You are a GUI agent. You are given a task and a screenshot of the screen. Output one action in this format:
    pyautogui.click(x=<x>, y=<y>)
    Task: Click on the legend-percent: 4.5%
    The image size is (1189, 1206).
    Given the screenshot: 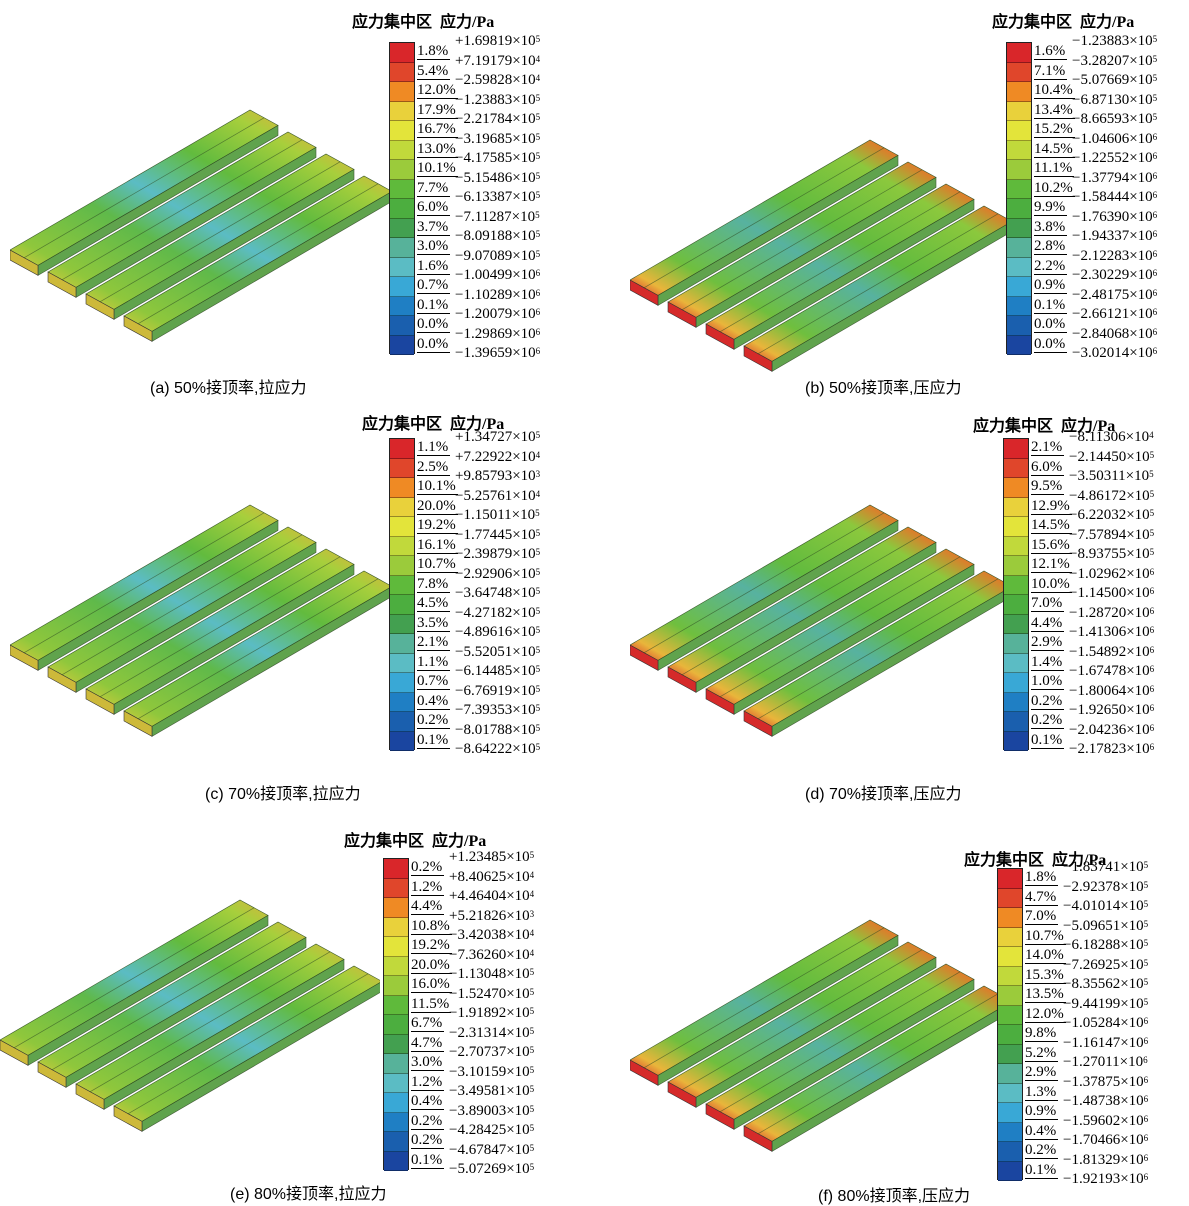 What is the action you would take?
    pyautogui.click(x=434, y=603)
    